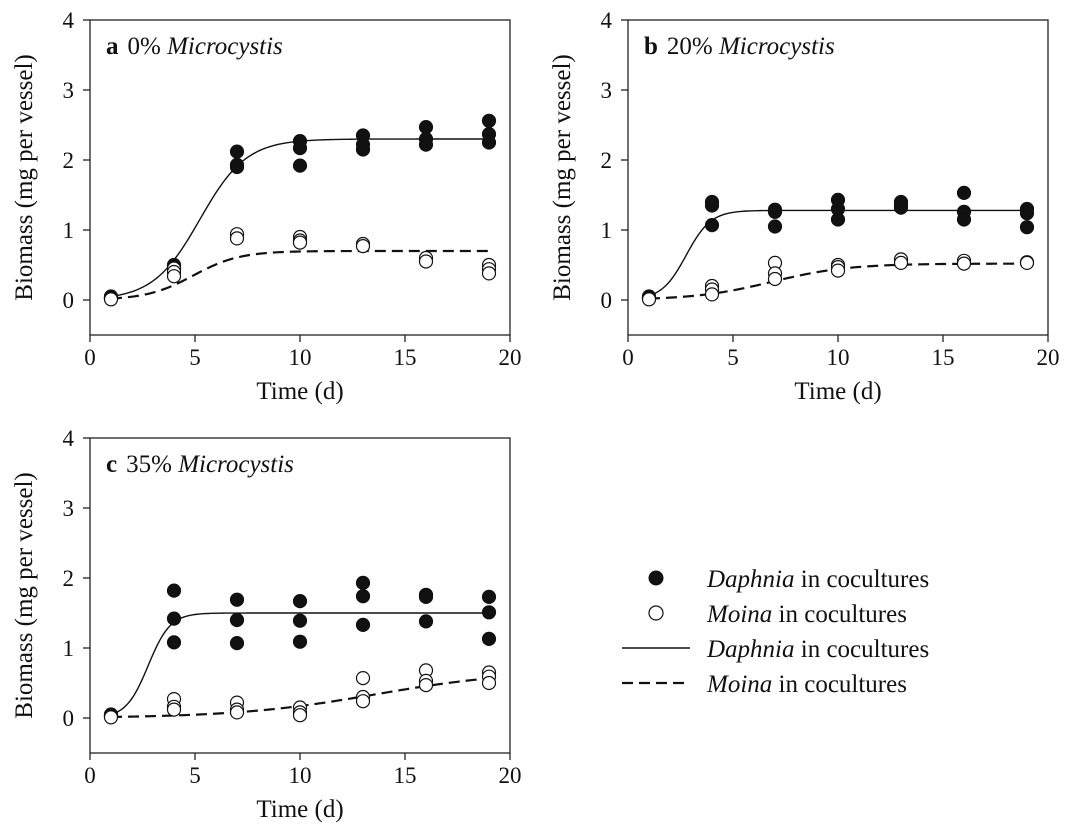  I want to click on y-tick-label: 0, so click(69, 300).